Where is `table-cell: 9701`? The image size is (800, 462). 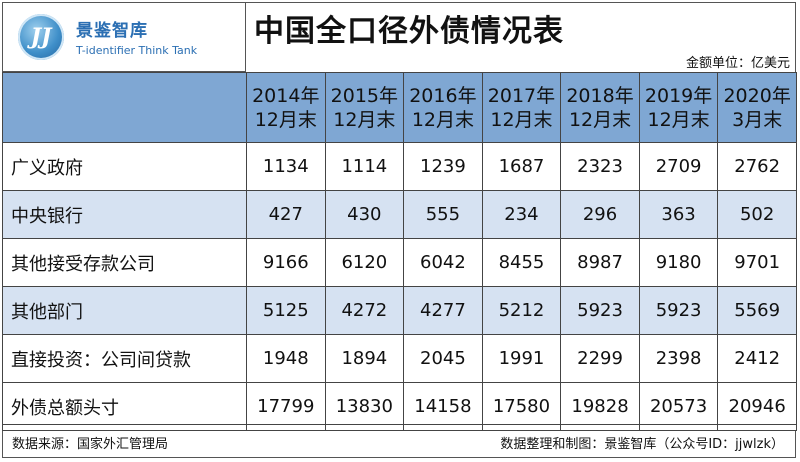 table-cell: 9701 is located at coordinates (757, 262).